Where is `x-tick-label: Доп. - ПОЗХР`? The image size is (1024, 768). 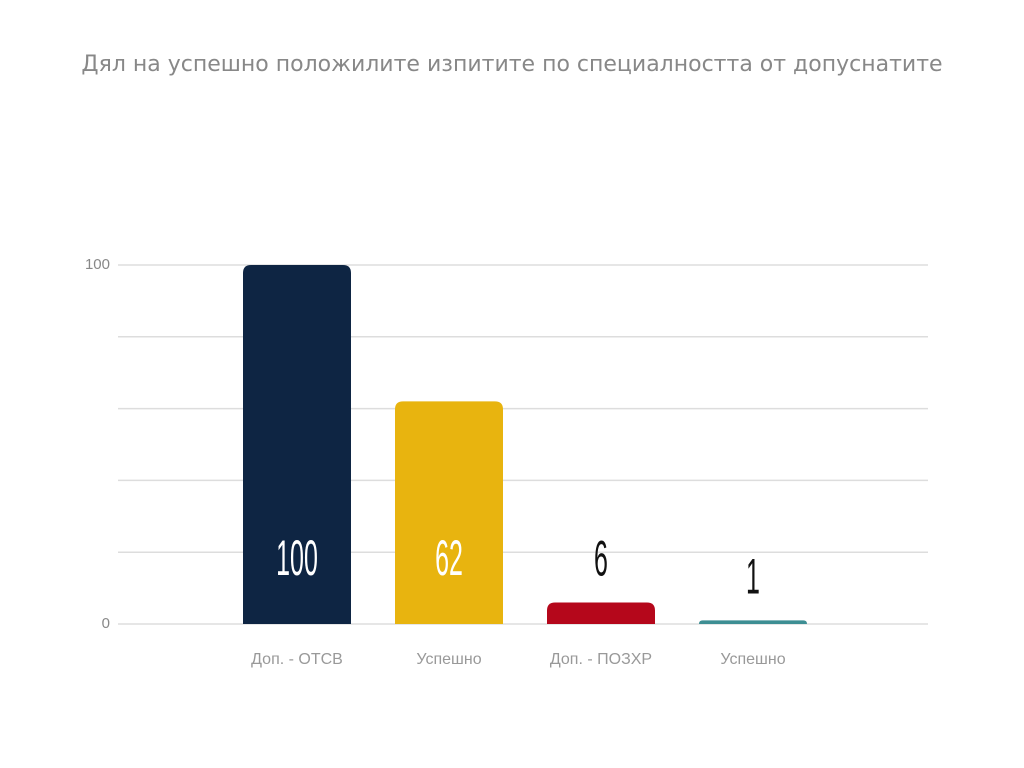
x-tick-label: Доп. - ПОЗХР is located at coordinates (601, 659).